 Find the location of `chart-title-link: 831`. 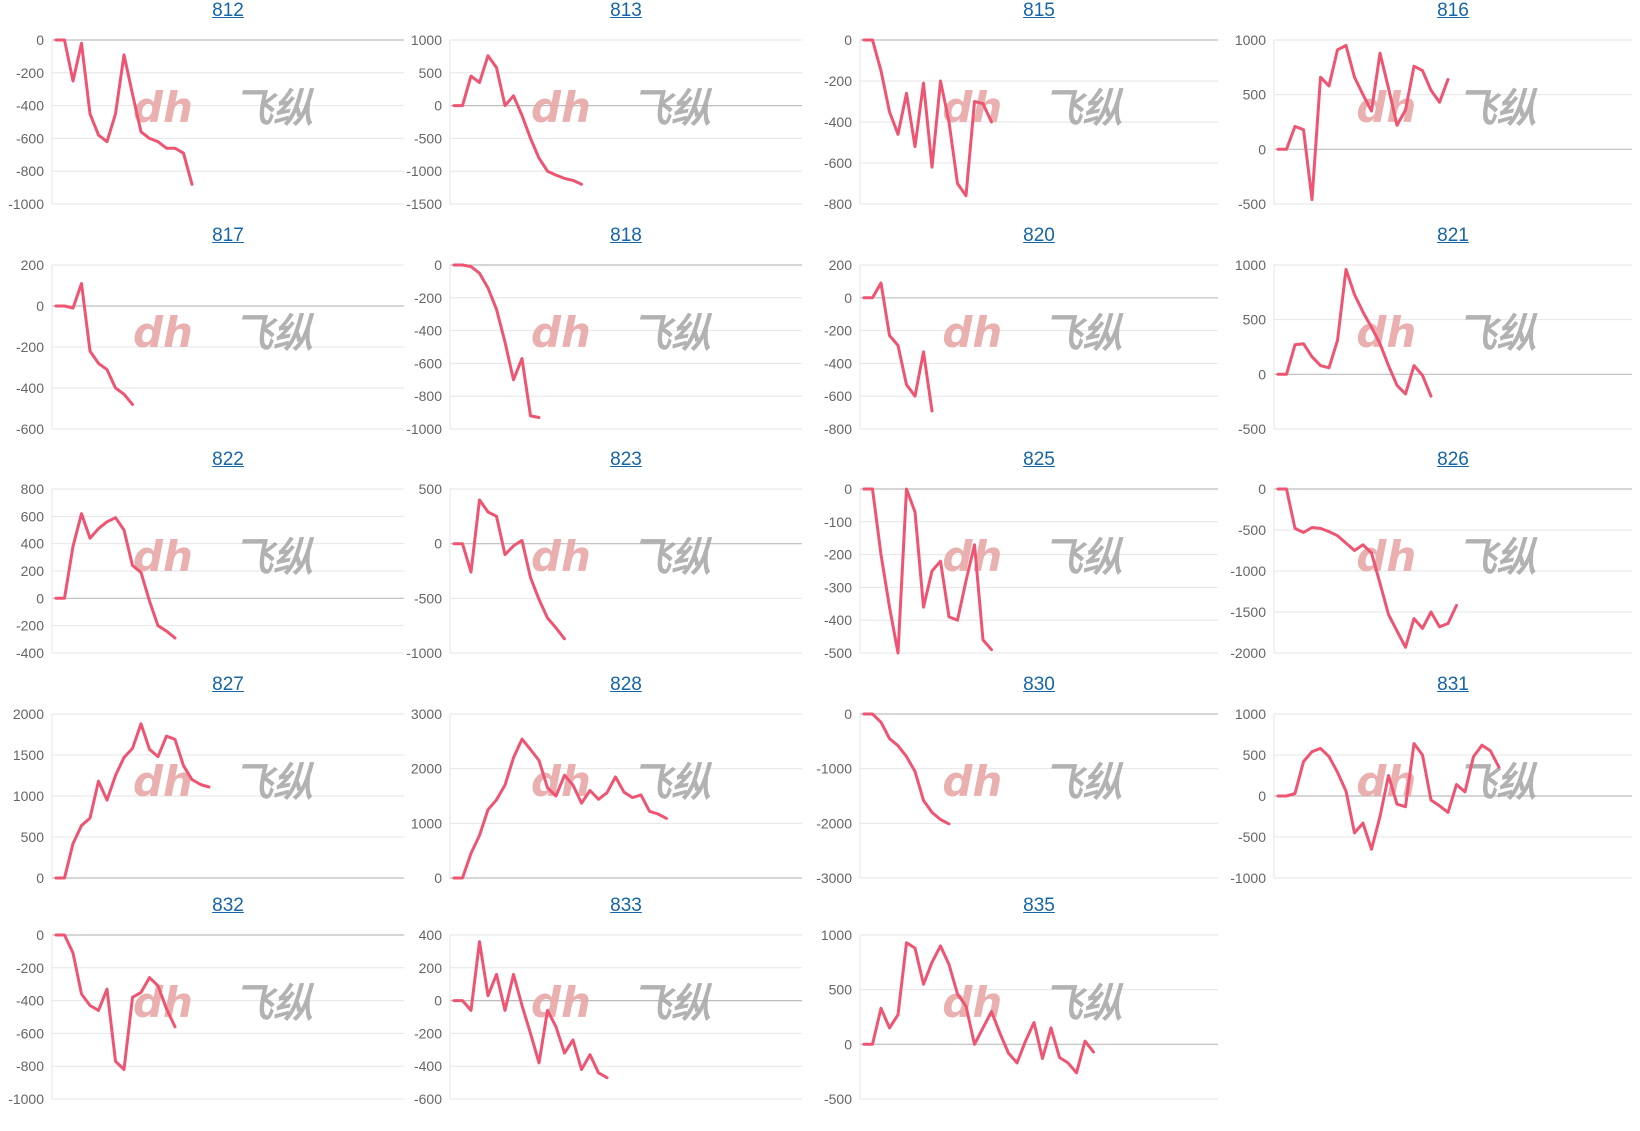

chart-title-link: 831 is located at coordinates (1453, 684).